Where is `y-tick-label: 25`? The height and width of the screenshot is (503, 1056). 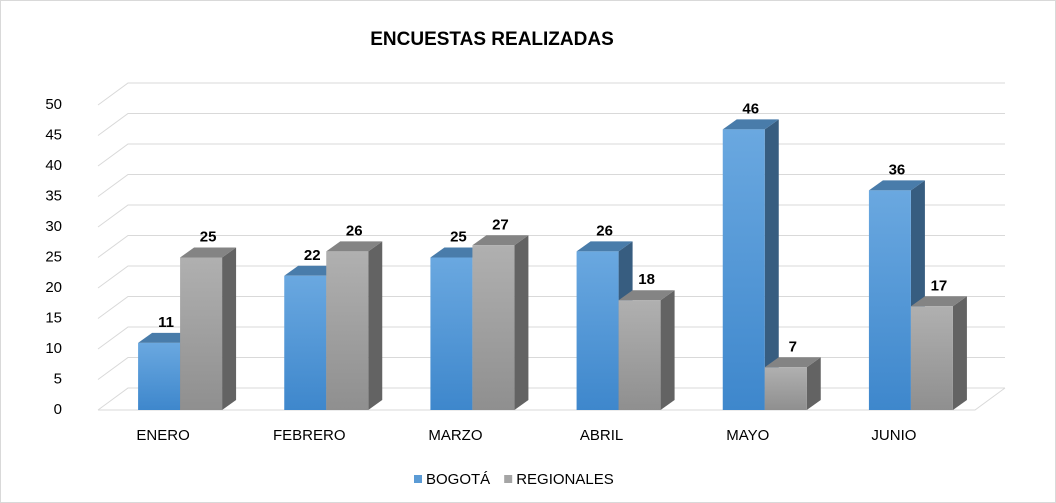
y-tick-label: 25 is located at coordinates (53, 256).